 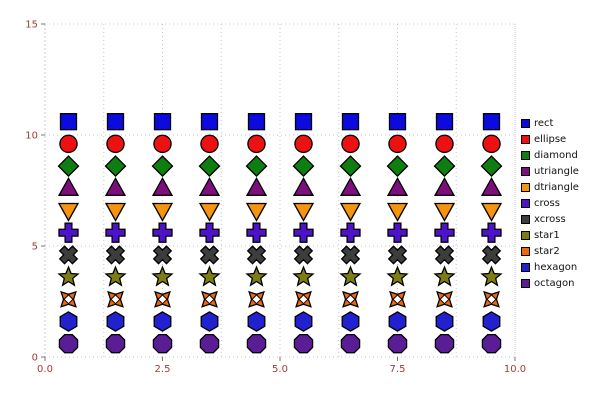 What do you see at coordinates (45, 369) in the screenshot?
I see `x-tick-label: 0.0` at bounding box center [45, 369].